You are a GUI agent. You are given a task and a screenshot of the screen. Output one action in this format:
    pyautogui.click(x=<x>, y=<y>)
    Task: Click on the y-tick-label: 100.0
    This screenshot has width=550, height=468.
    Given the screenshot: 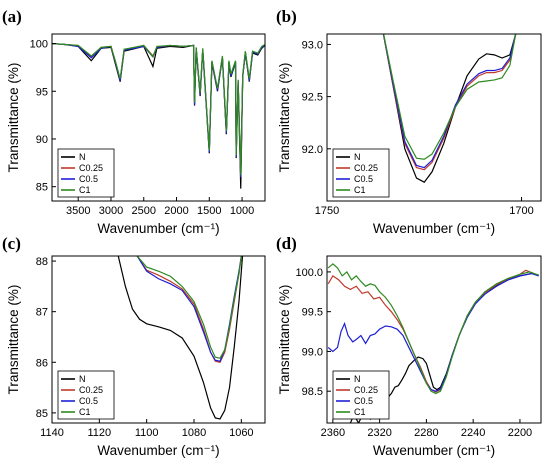 What is the action you would take?
    pyautogui.click(x=309, y=273)
    